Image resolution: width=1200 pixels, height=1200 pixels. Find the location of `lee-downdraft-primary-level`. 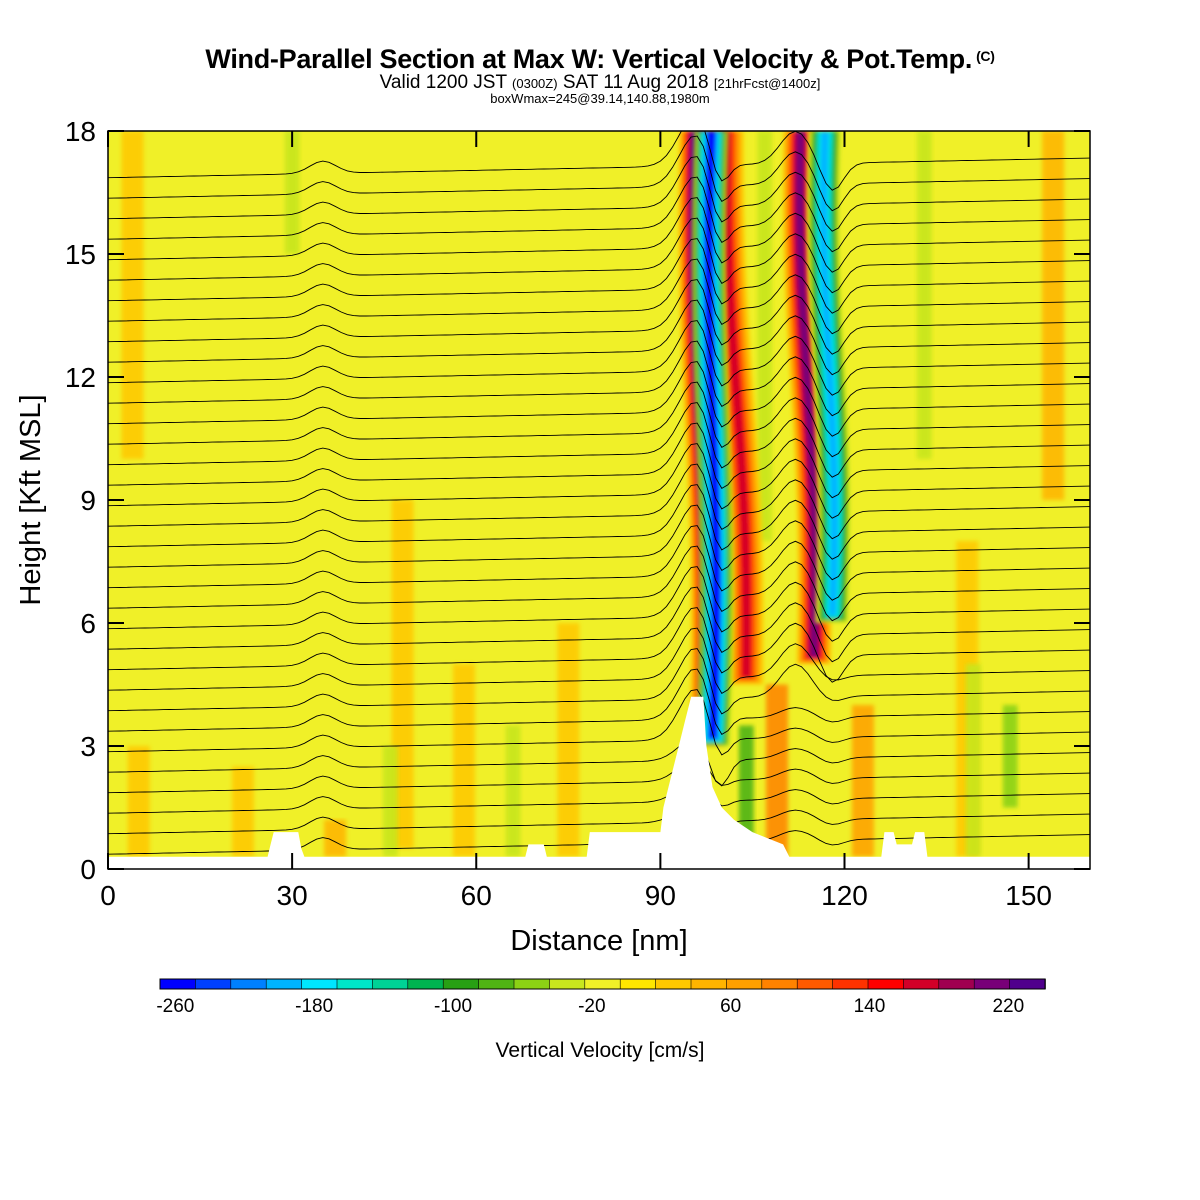

lee-downdraft-primary-level is located at coordinates (712, 435).